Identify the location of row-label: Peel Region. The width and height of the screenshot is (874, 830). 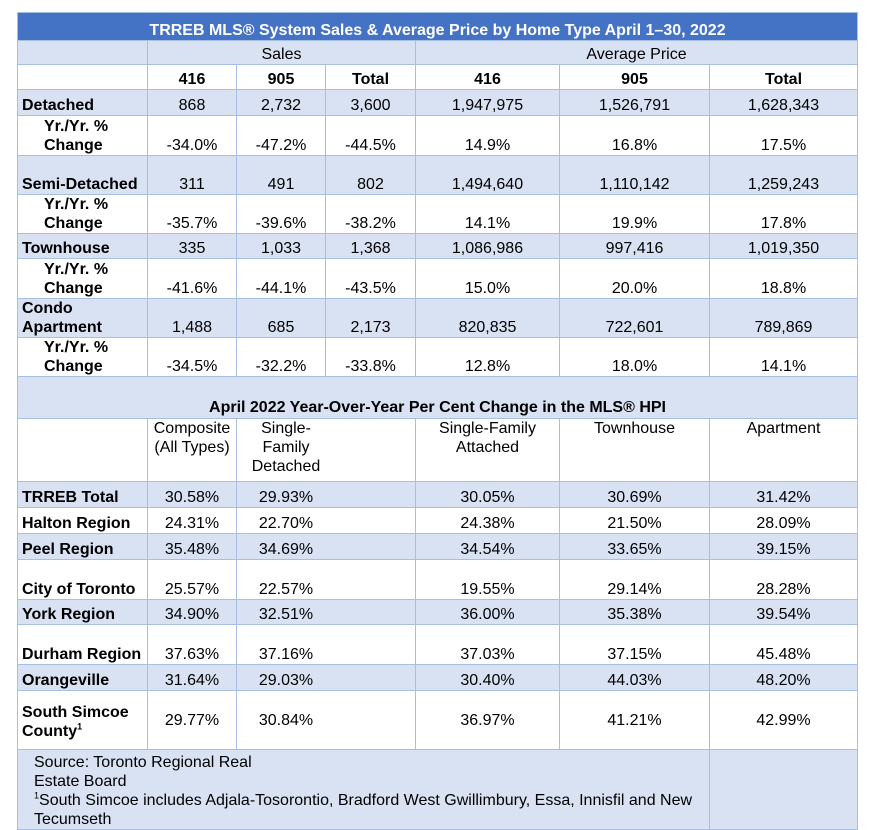
(82, 546).